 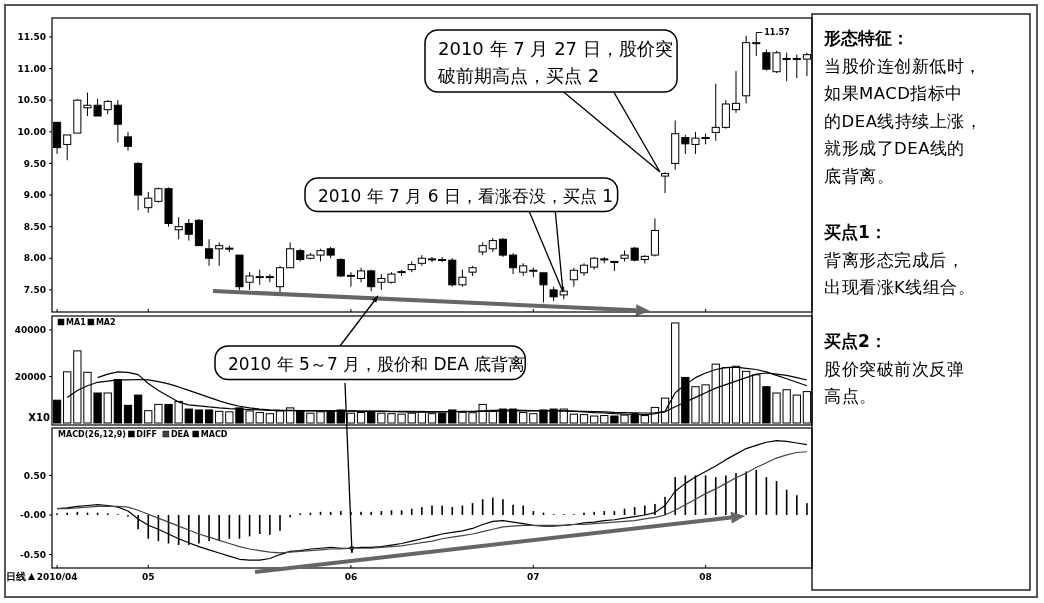 What do you see at coordinates (377, 363) in the screenshot?
I see `annotation: 2010 年 5～7 月，股价和 DEA 底背离` at bounding box center [377, 363].